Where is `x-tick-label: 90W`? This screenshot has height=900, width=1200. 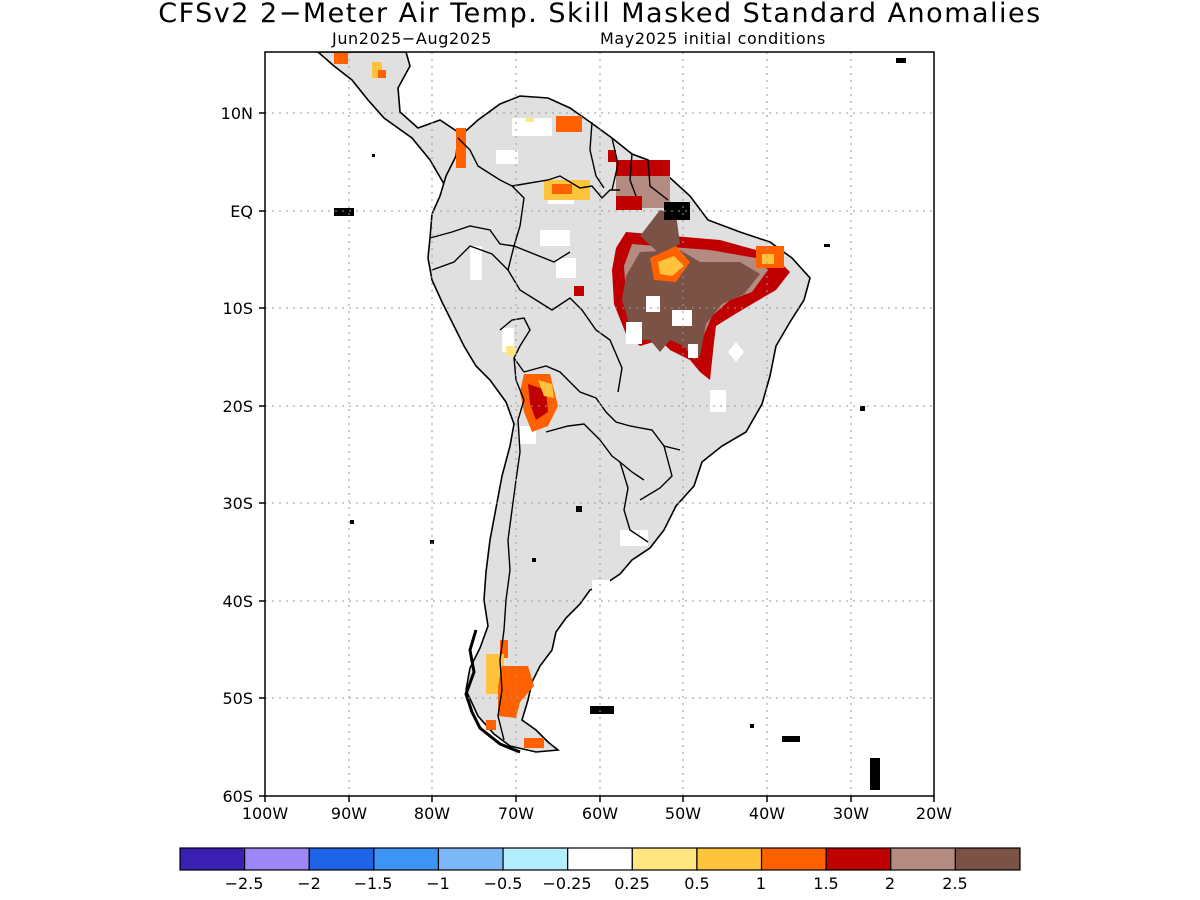
x-tick-label: 90W is located at coordinates (349, 813).